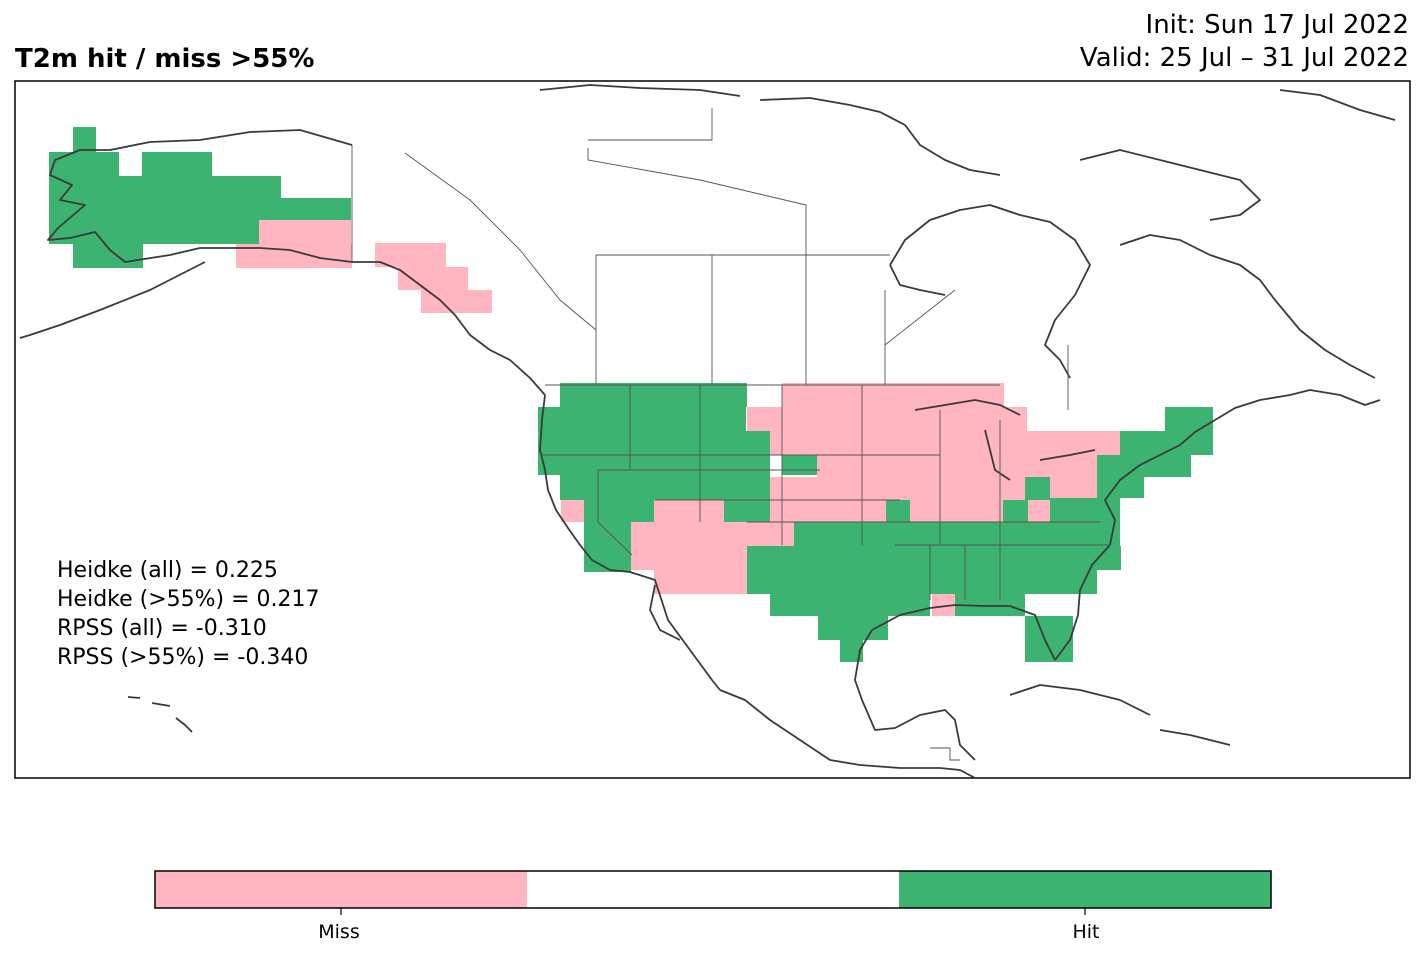 The height and width of the screenshot is (958, 1425). I want to click on colorbar-label-miss: Miss, so click(339, 932).